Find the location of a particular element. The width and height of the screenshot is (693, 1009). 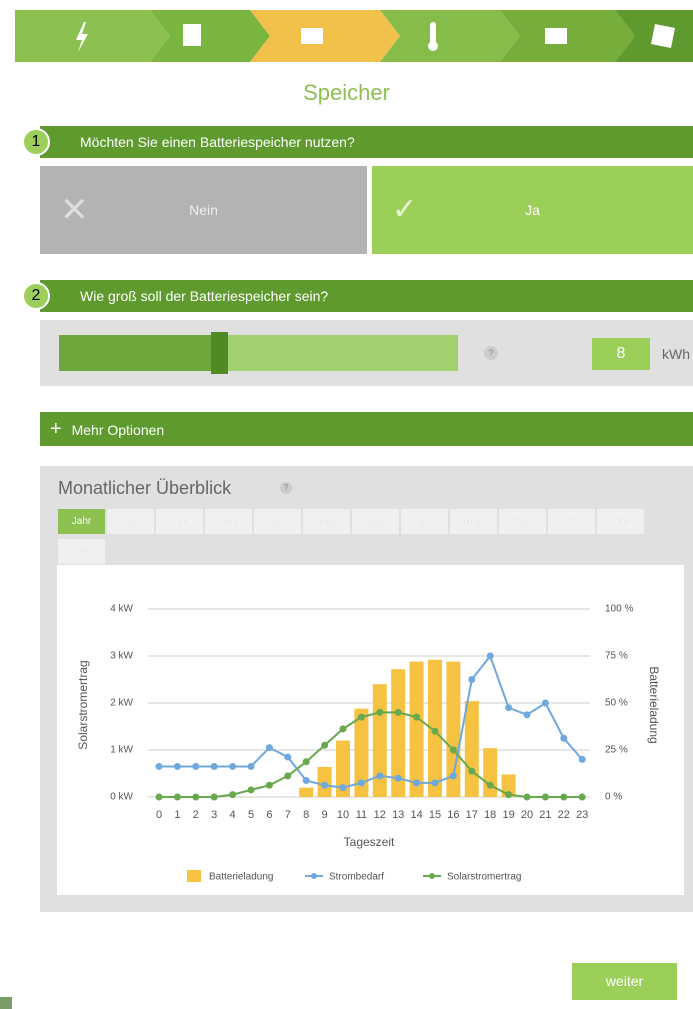

option-yes: ✓ Ja is located at coordinates (532, 210).